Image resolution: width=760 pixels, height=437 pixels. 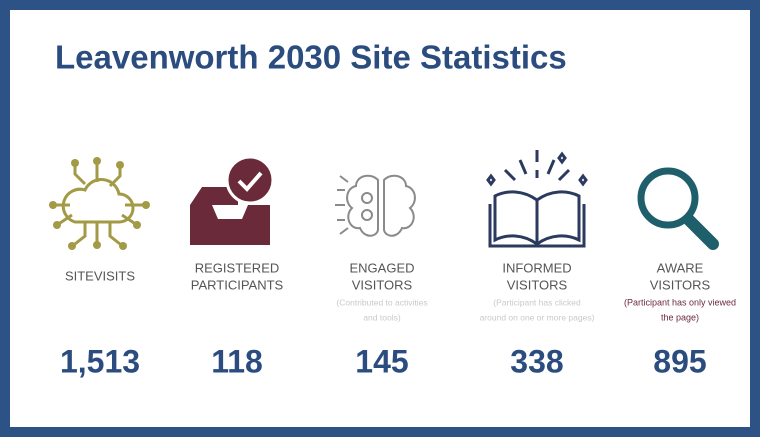 What do you see at coordinates (232, 200) in the screenshot?
I see `inbox-icon` at bounding box center [232, 200].